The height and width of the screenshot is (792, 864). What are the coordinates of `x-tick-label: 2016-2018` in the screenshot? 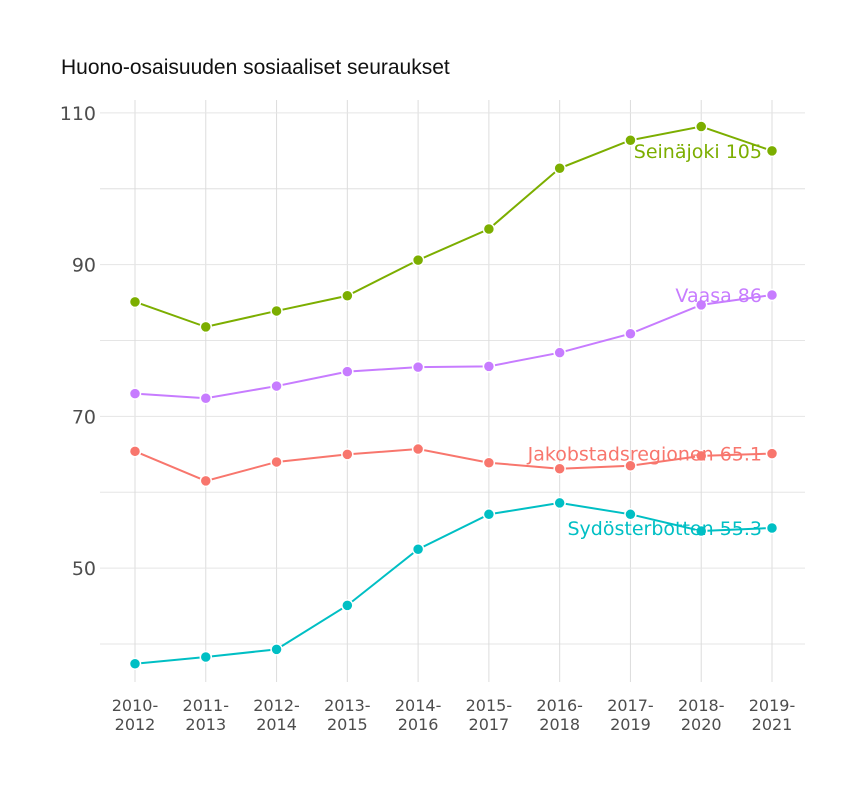 It's located at (559, 715).